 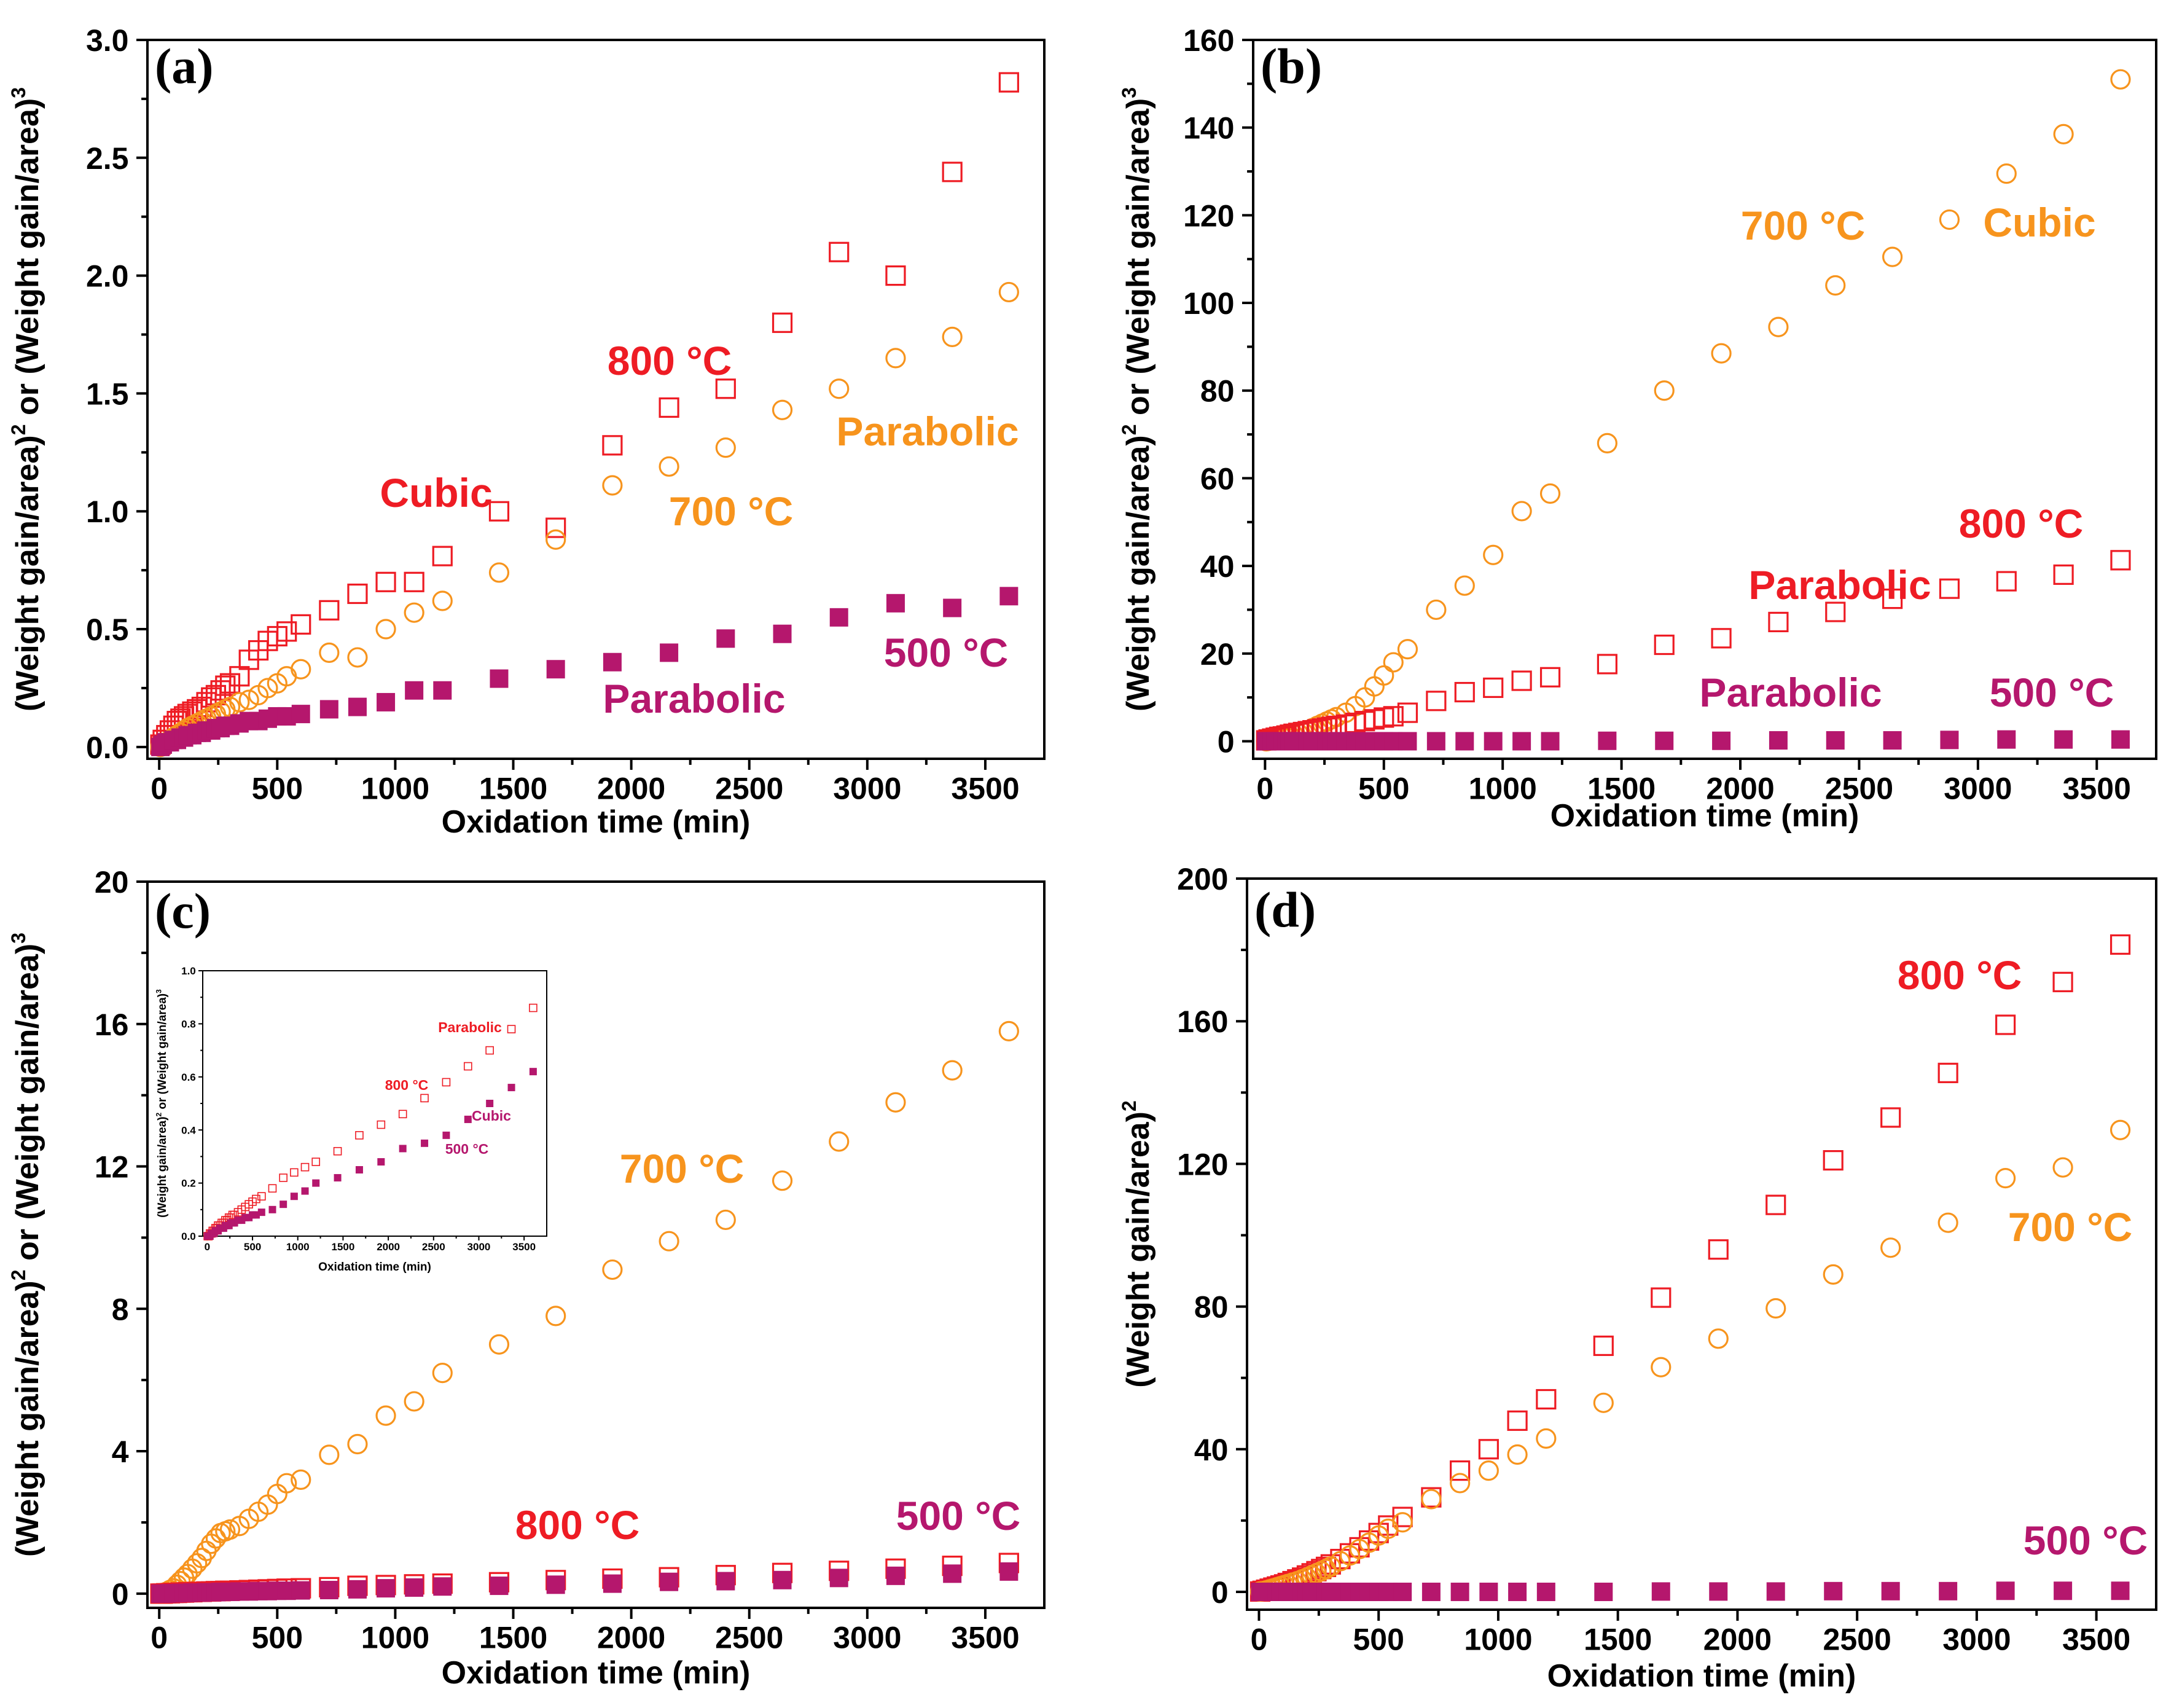 I want to click on annotation-label: Cubic, so click(x=491, y=1116).